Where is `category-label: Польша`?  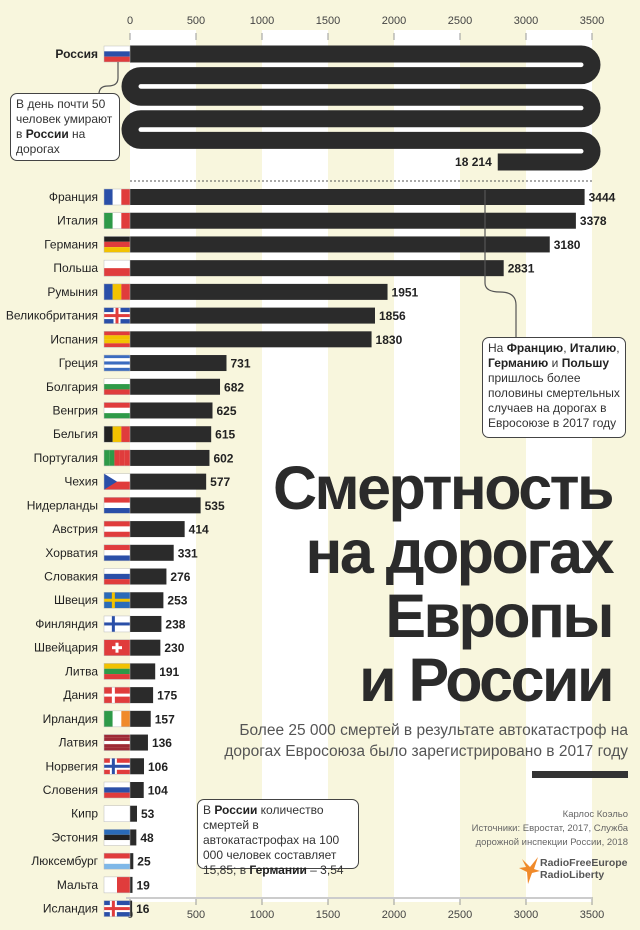
category-label: Польша is located at coordinates (75, 268).